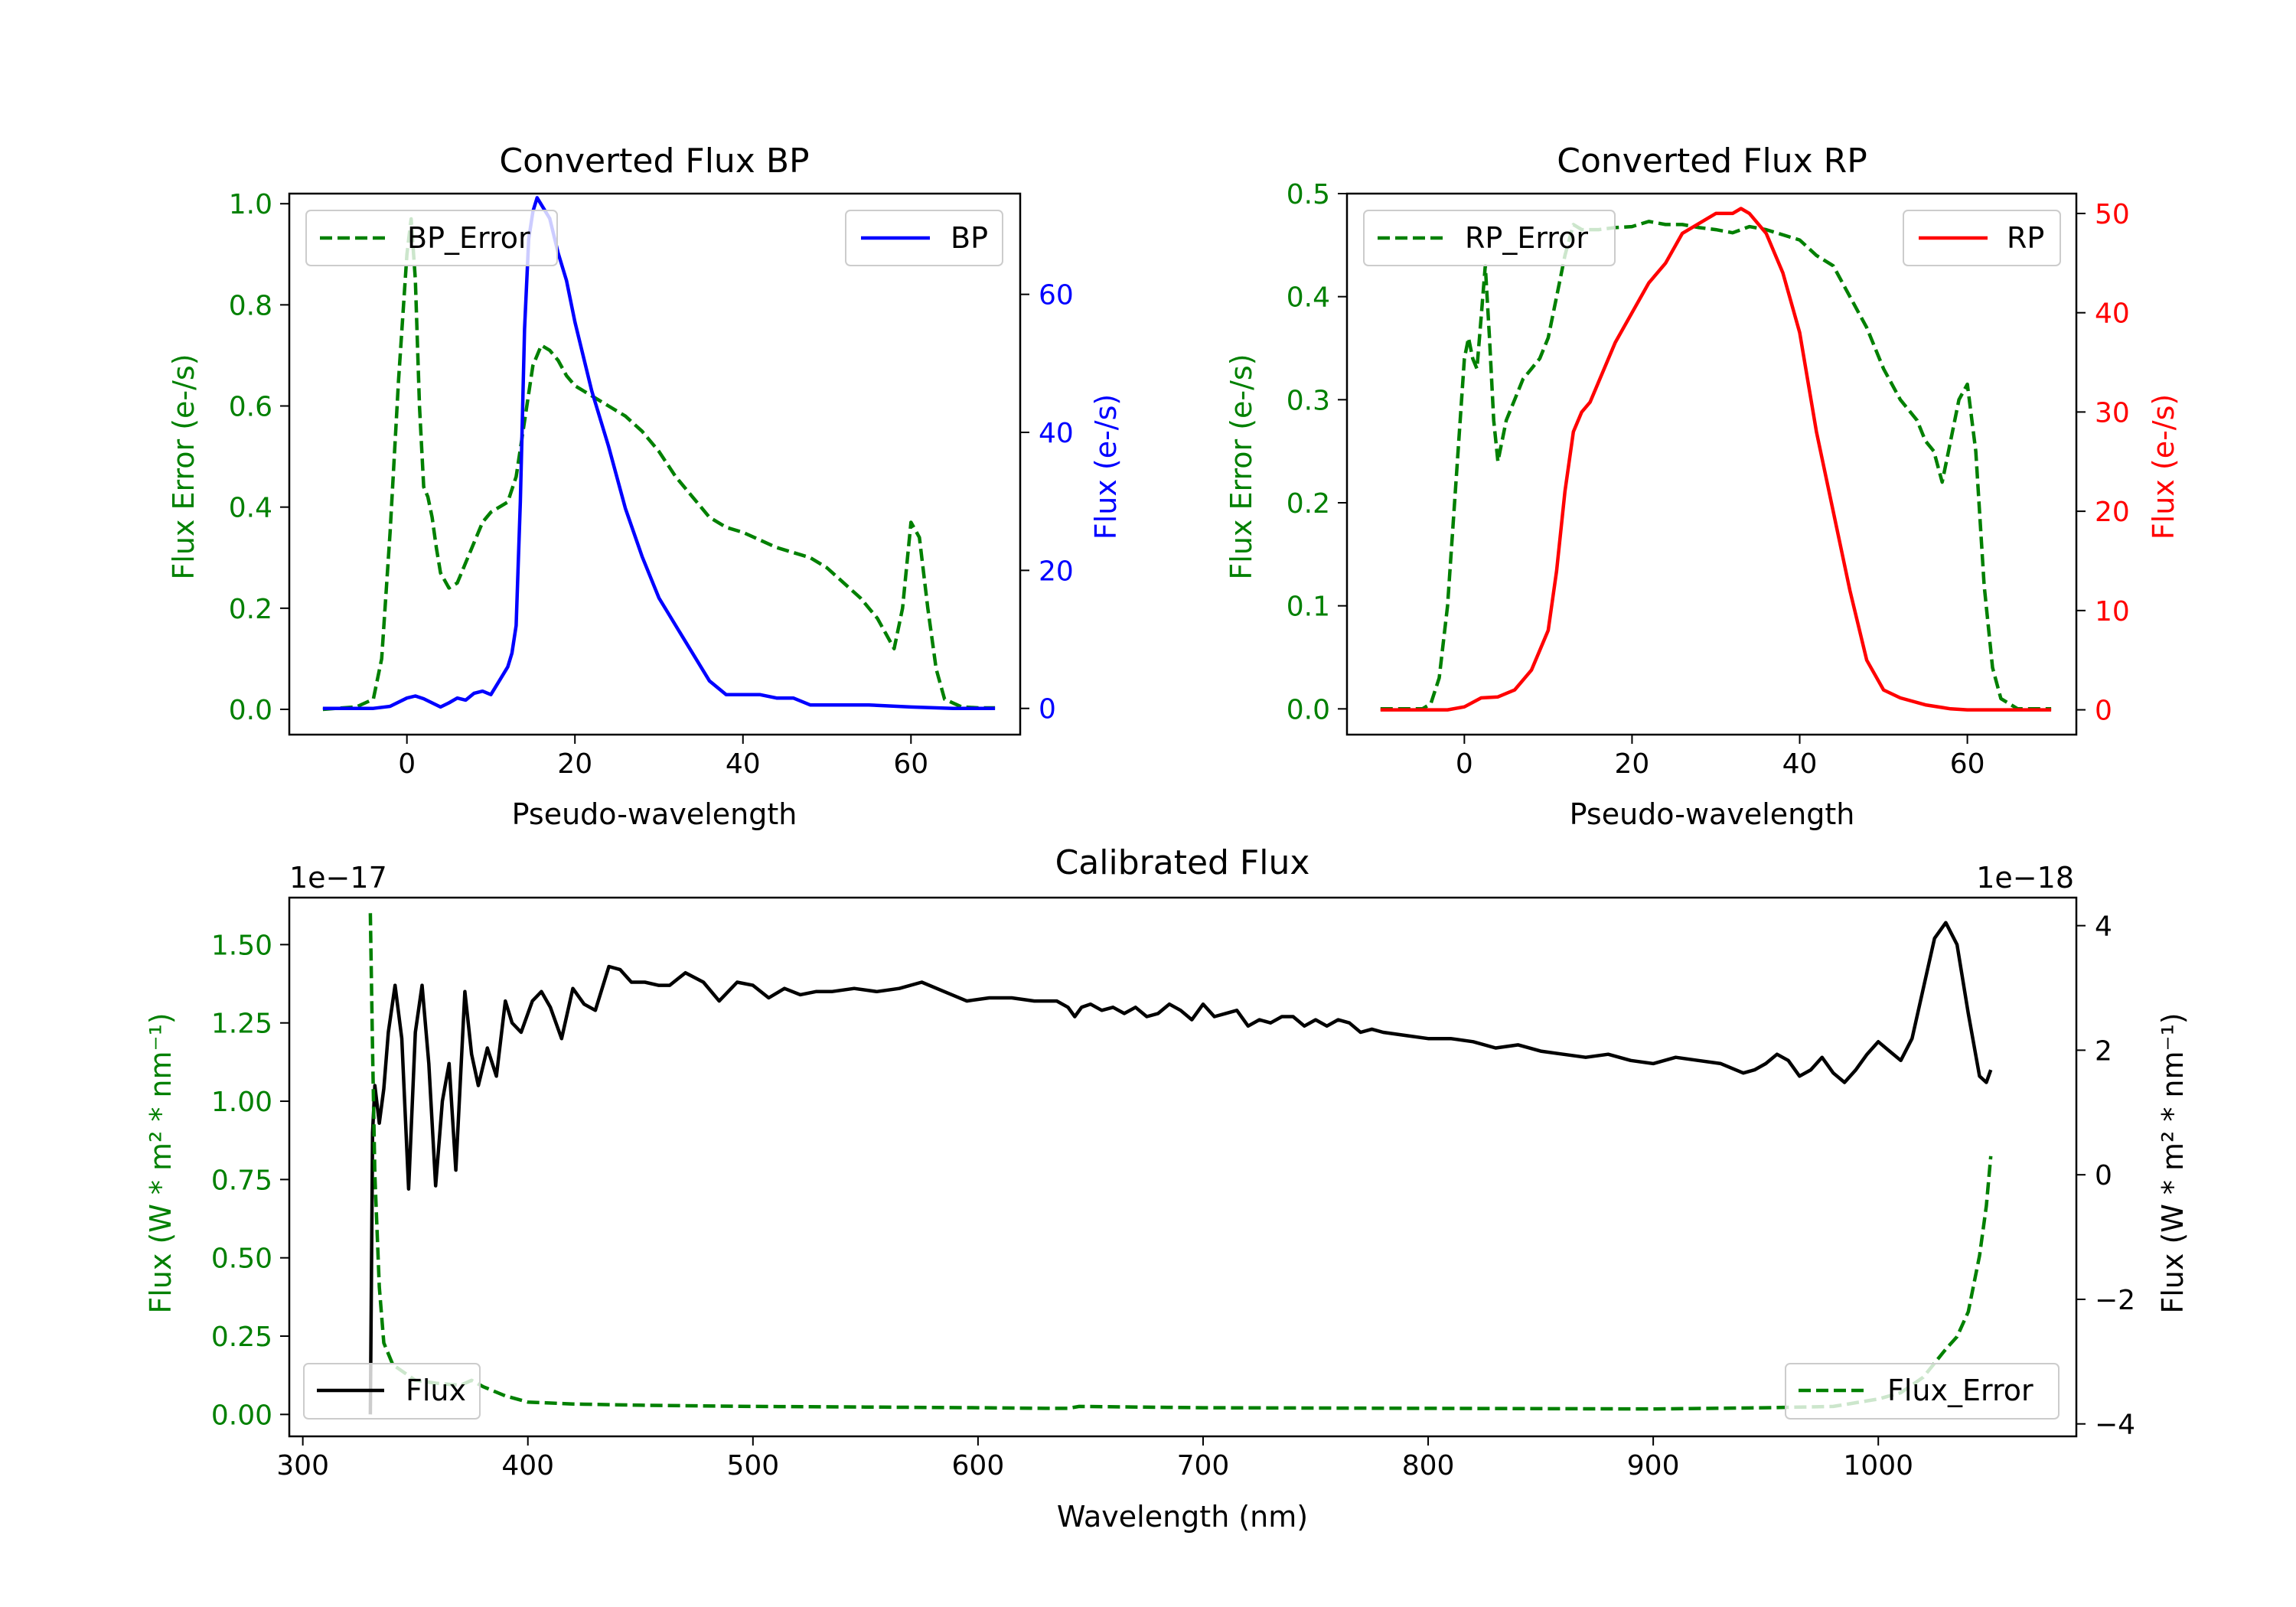  What do you see at coordinates (752, 1466) in the screenshot?
I see `calibrated-x-tick-label: 500` at bounding box center [752, 1466].